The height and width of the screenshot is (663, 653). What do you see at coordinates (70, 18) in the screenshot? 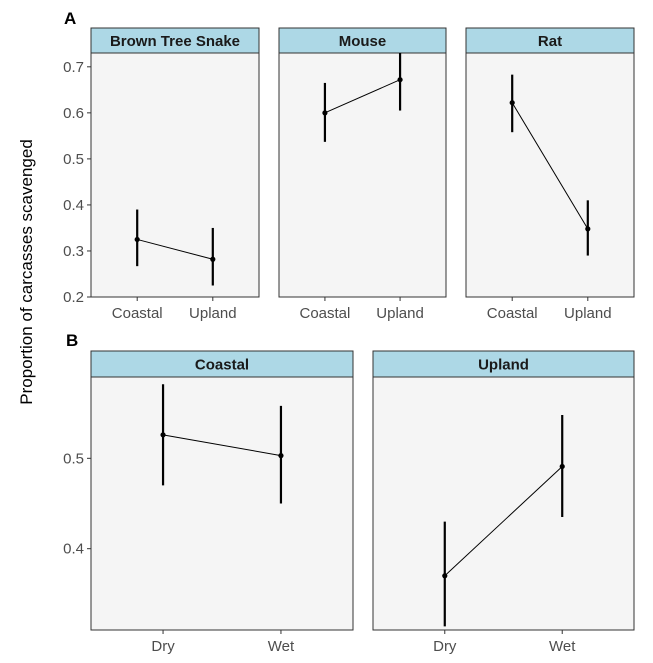
I see `panel-label-a: A` at bounding box center [70, 18].